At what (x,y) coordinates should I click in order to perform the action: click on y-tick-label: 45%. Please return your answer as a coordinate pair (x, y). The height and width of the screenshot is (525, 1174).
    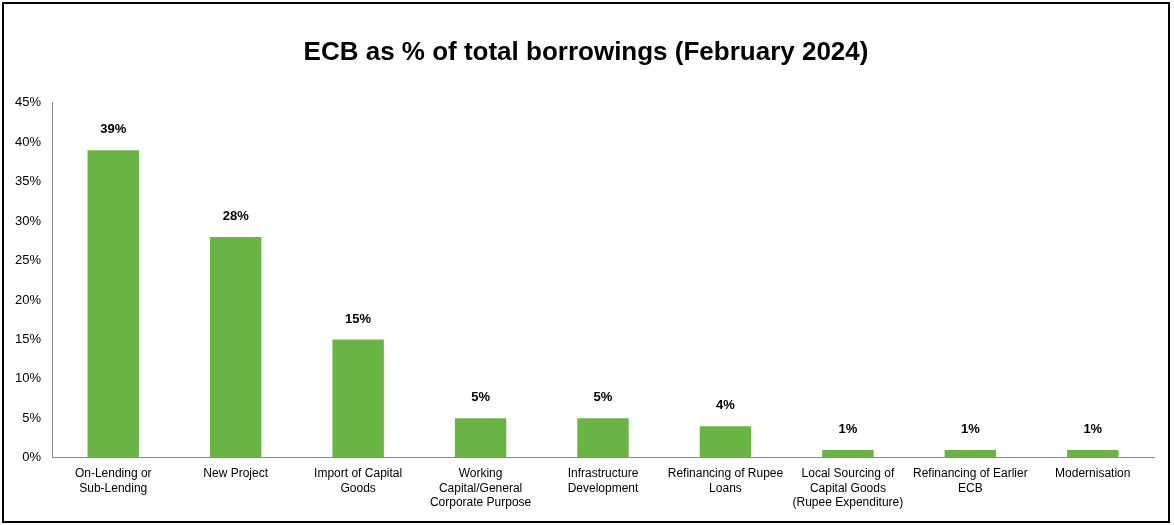
    Looking at the image, I should click on (28, 102).